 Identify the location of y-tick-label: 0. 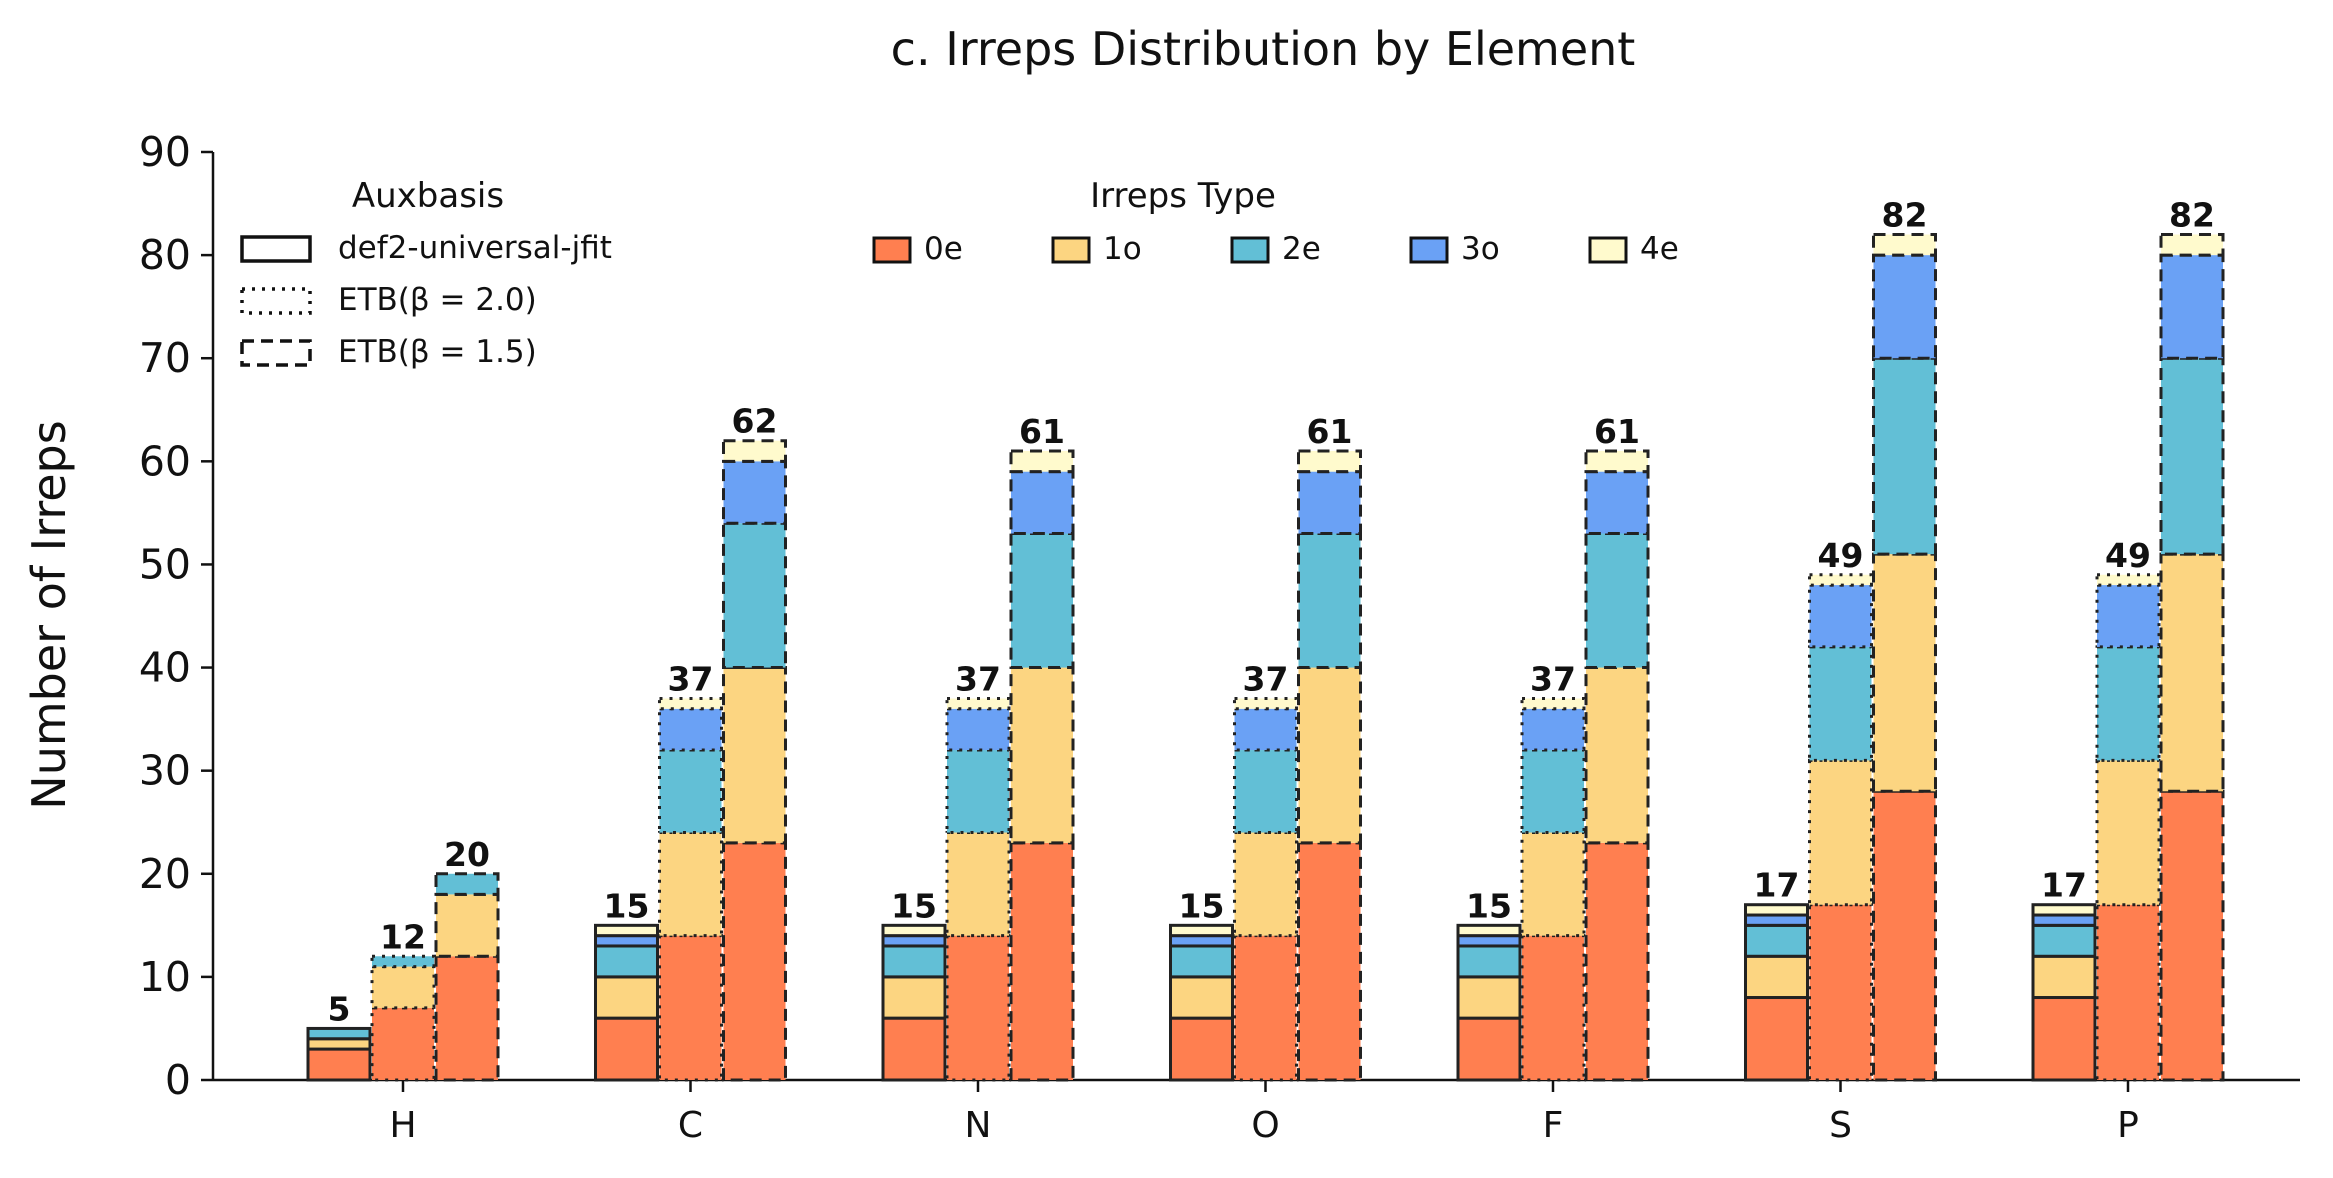
(178, 1080).